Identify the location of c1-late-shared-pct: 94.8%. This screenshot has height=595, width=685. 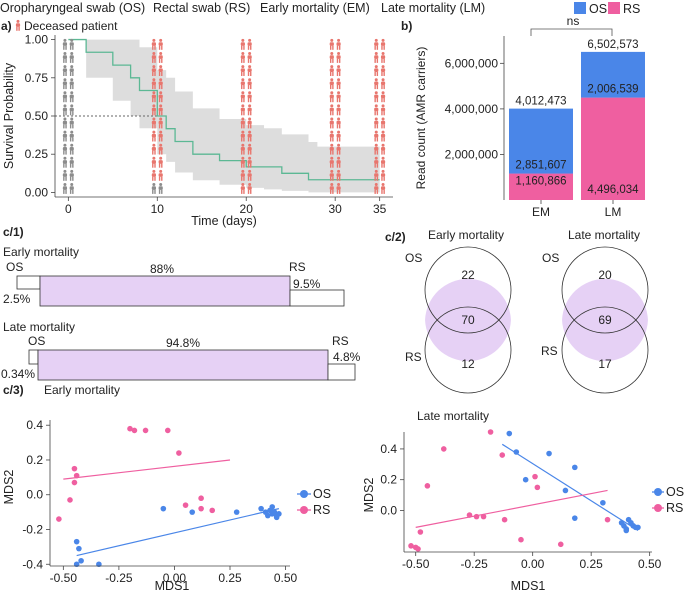
(183, 343).